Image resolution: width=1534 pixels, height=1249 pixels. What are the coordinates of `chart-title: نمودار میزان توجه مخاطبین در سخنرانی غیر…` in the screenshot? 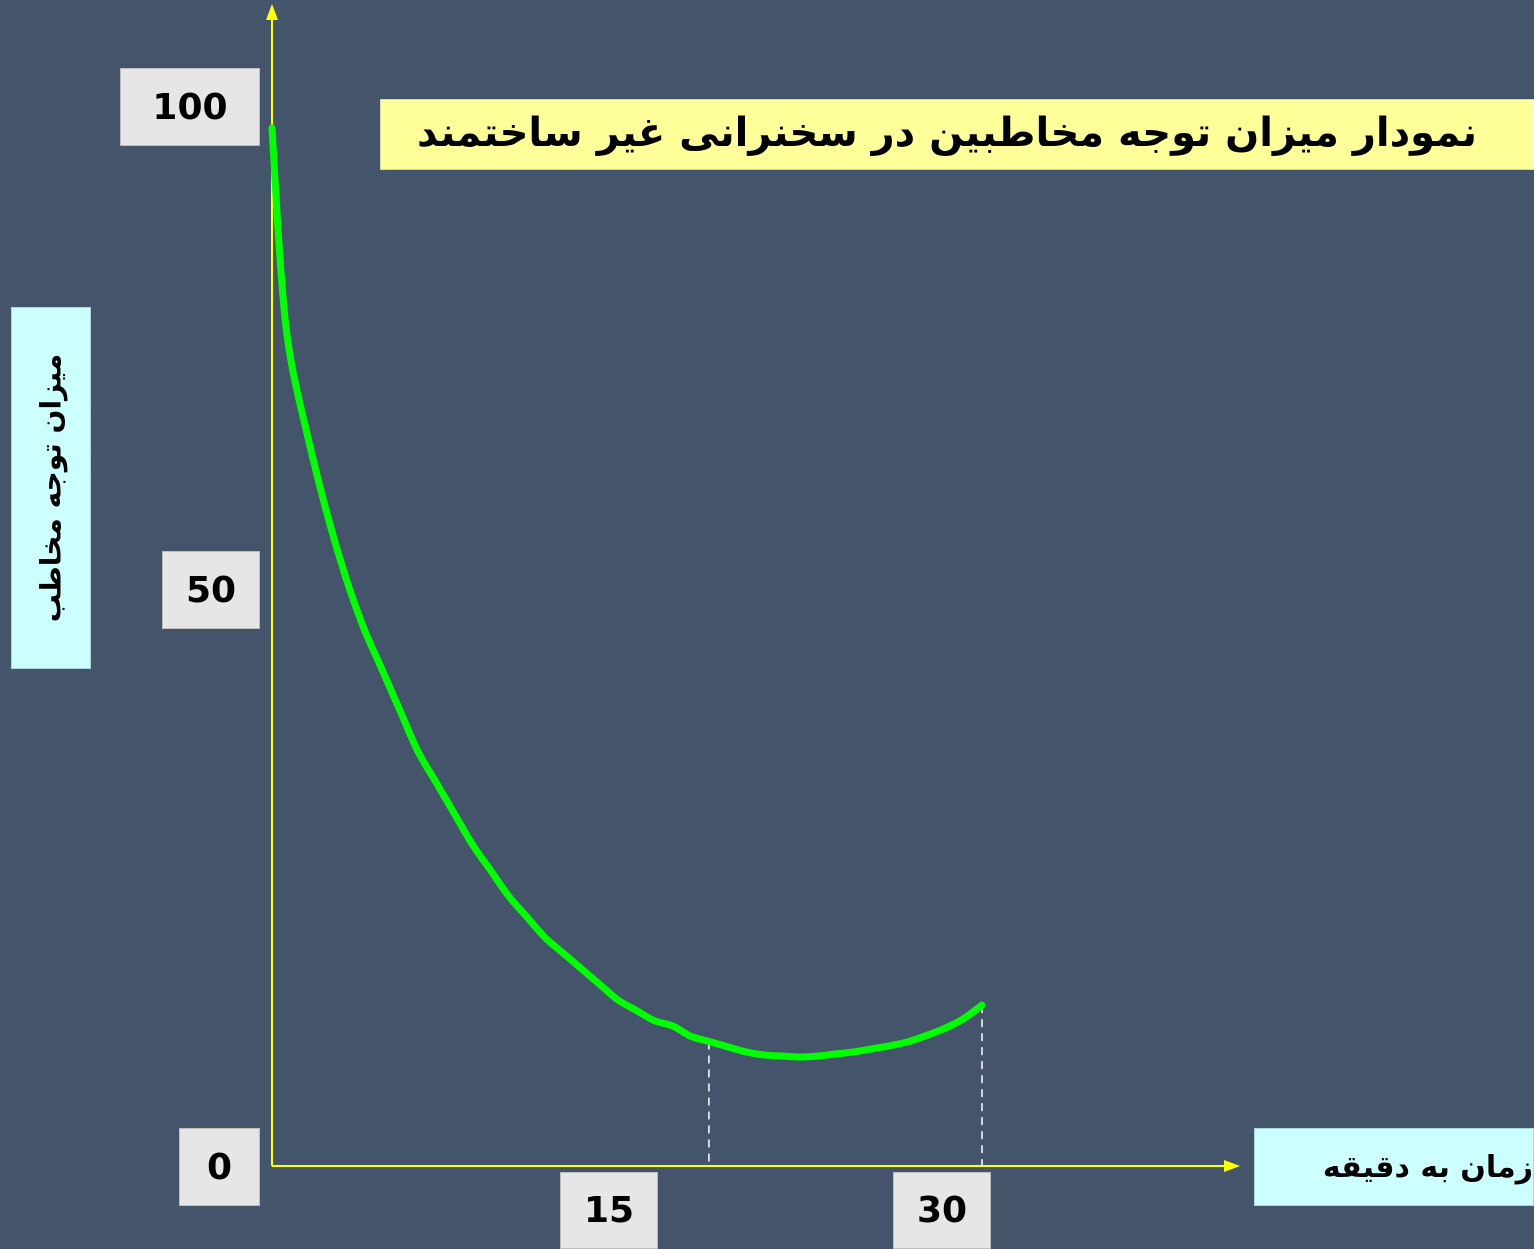 It's located at (947, 133).